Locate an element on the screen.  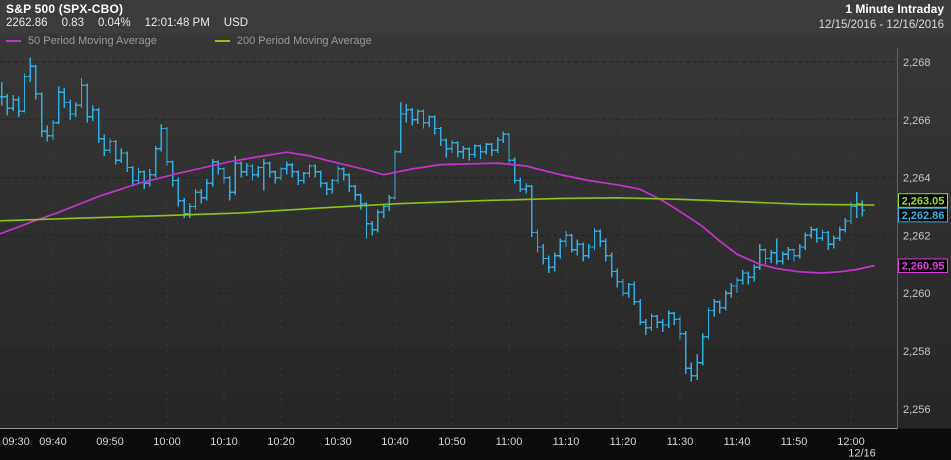
svg-text: 12/16 is located at coordinates (862, 454).